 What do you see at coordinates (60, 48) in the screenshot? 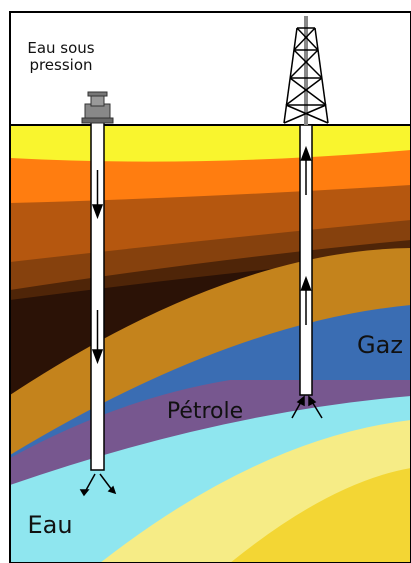
I see `label: Eau sous` at bounding box center [60, 48].